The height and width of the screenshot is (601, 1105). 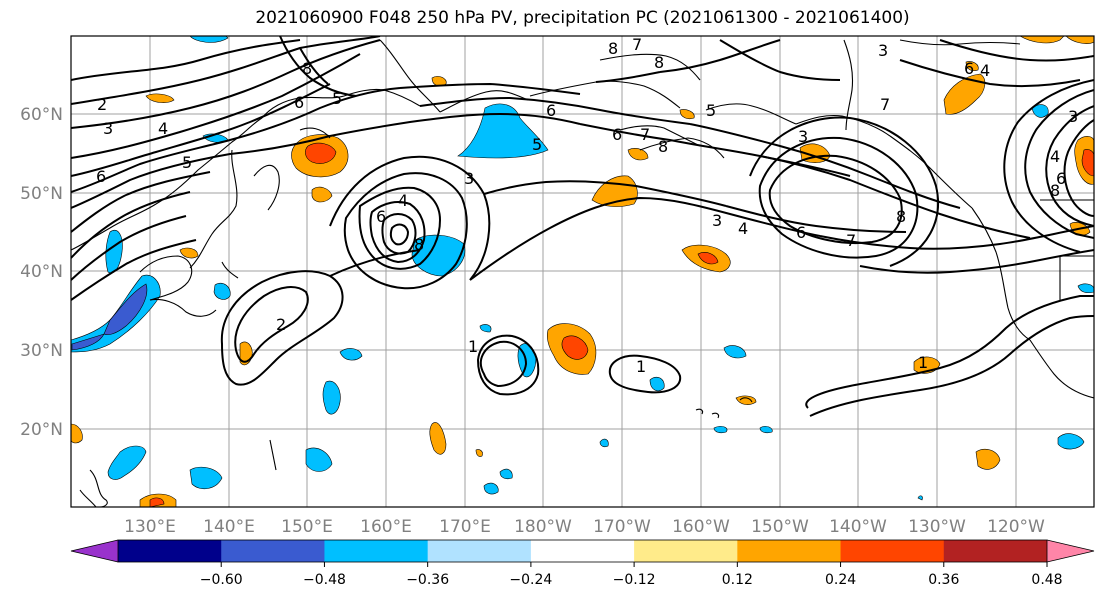 I want to click on lon-label: 170°E, so click(x=465, y=527).